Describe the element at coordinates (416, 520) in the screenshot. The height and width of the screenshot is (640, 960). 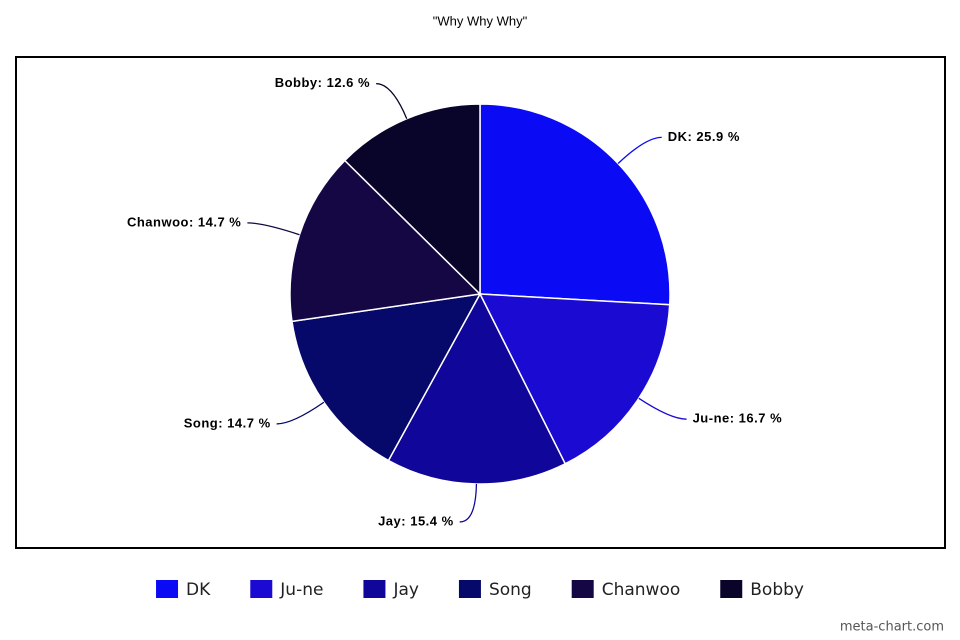
I see `slice-label: Jay: 15.4 %` at that location.